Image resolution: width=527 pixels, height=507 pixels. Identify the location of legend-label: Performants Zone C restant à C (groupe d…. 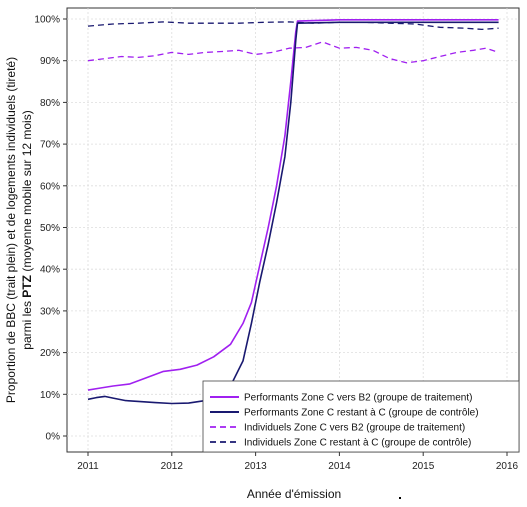
(361, 413).